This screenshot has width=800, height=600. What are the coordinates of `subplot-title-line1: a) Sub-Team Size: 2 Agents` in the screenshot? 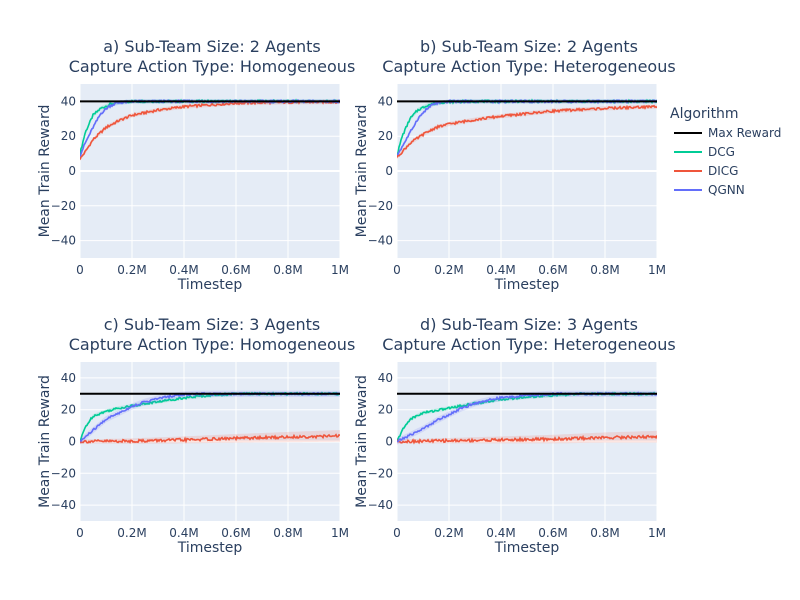 It's located at (212, 46).